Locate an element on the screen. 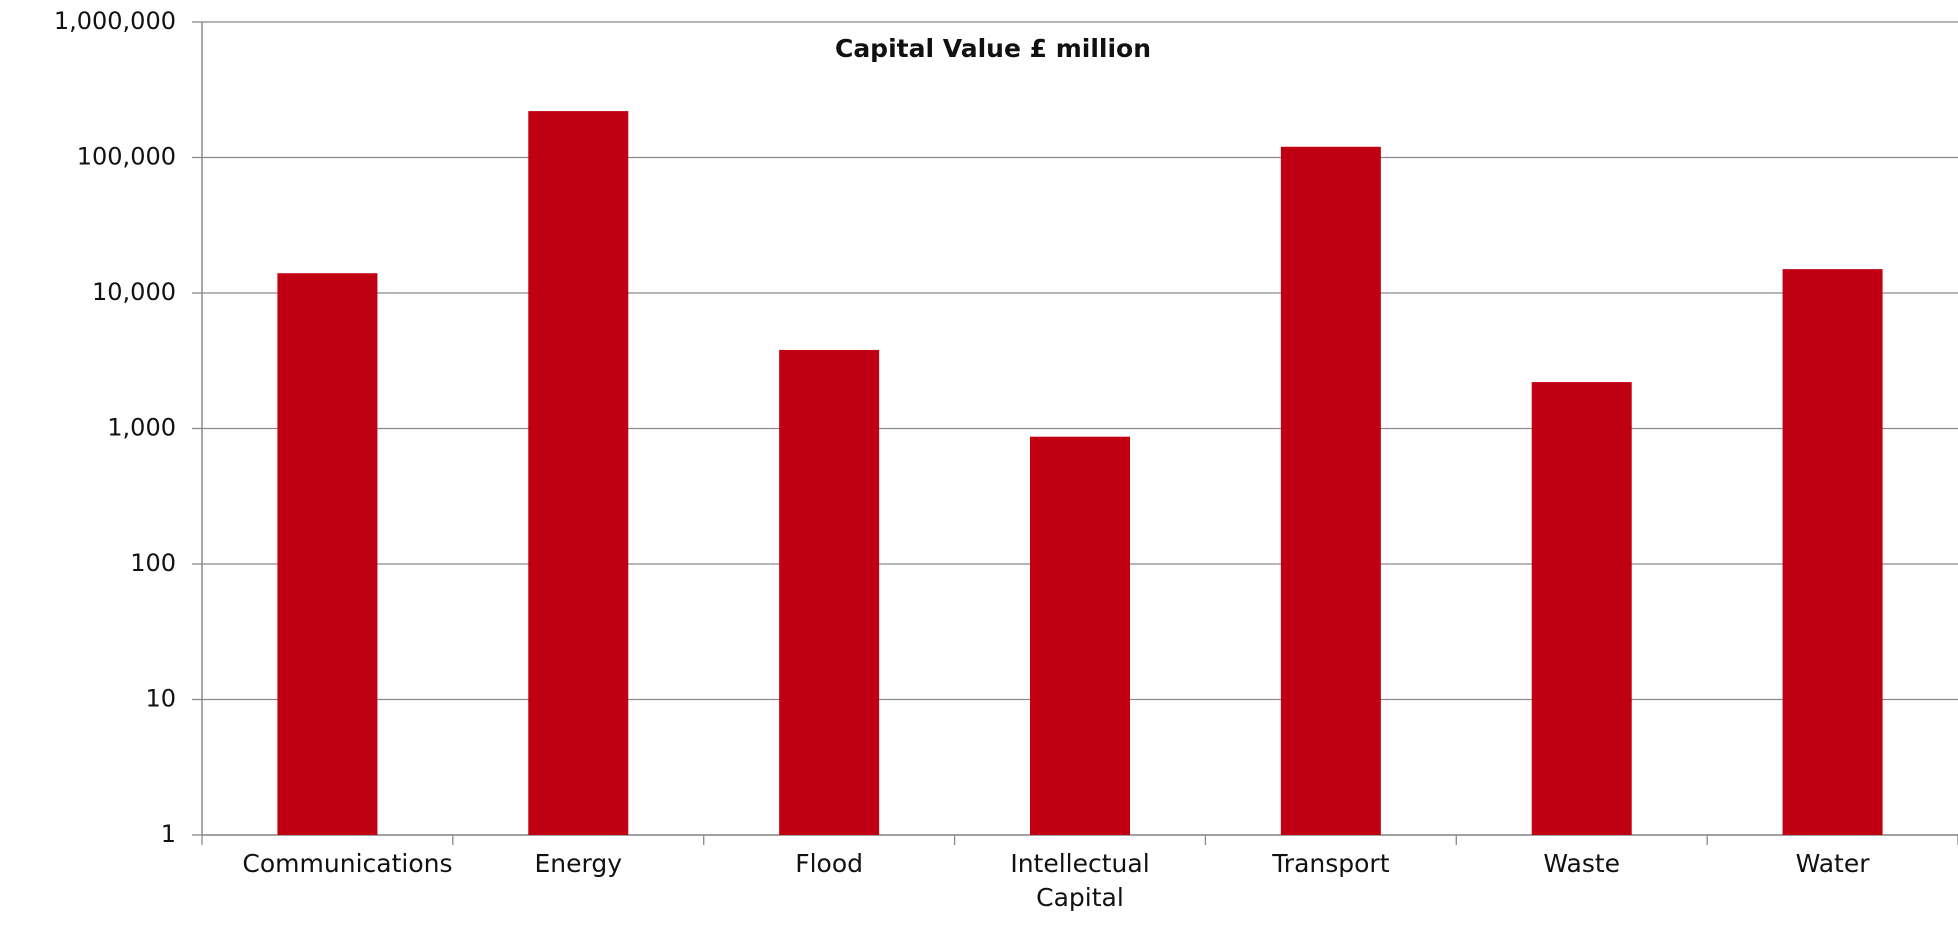 The image size is (1958, 931). x-tick-label: Waste is located at coordinates (1582, 863).